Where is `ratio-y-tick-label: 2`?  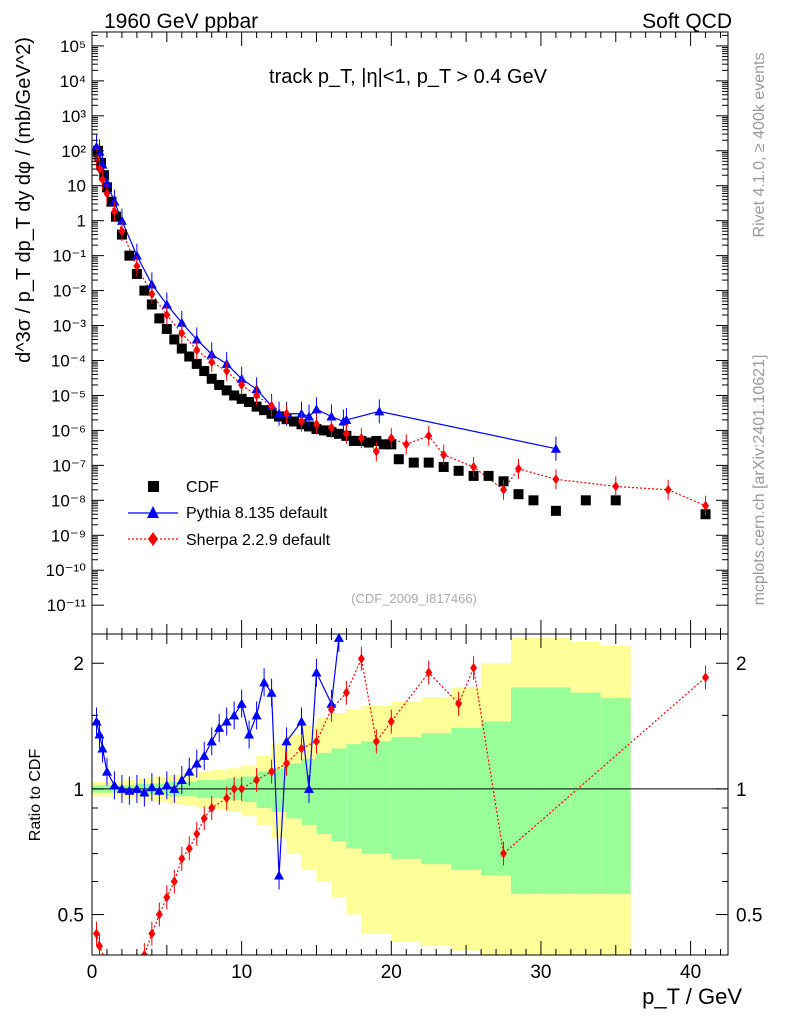
ratio-y-tick-label: 2 is located at coordinates (78, 664).